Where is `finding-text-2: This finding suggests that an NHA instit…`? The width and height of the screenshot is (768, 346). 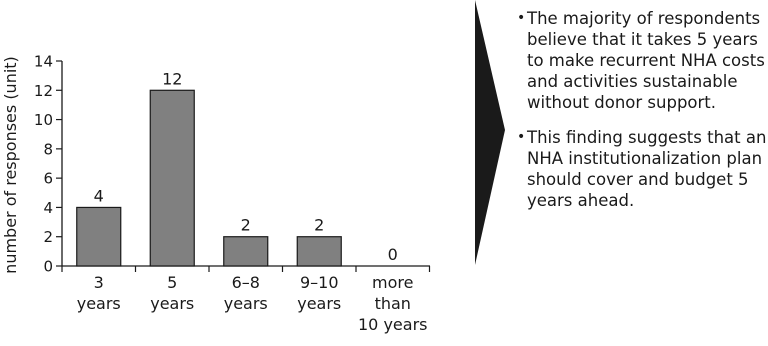 finding-text-2: This finding suggests that an NHA instit… is located at coordinates (647, 169).